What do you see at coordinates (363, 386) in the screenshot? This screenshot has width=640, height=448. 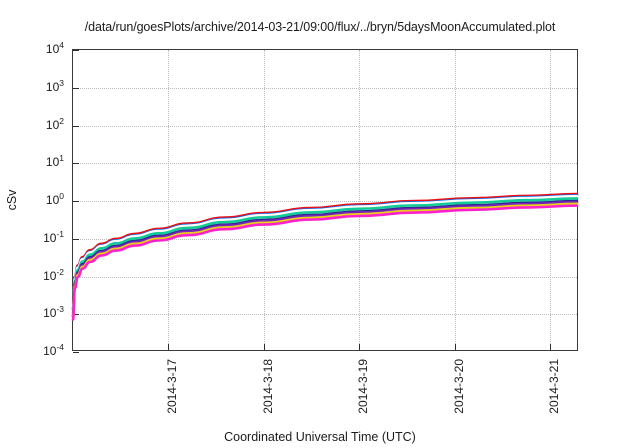 I see `x-tick-label: 2014-3-19` at bounding box center [363, 386].